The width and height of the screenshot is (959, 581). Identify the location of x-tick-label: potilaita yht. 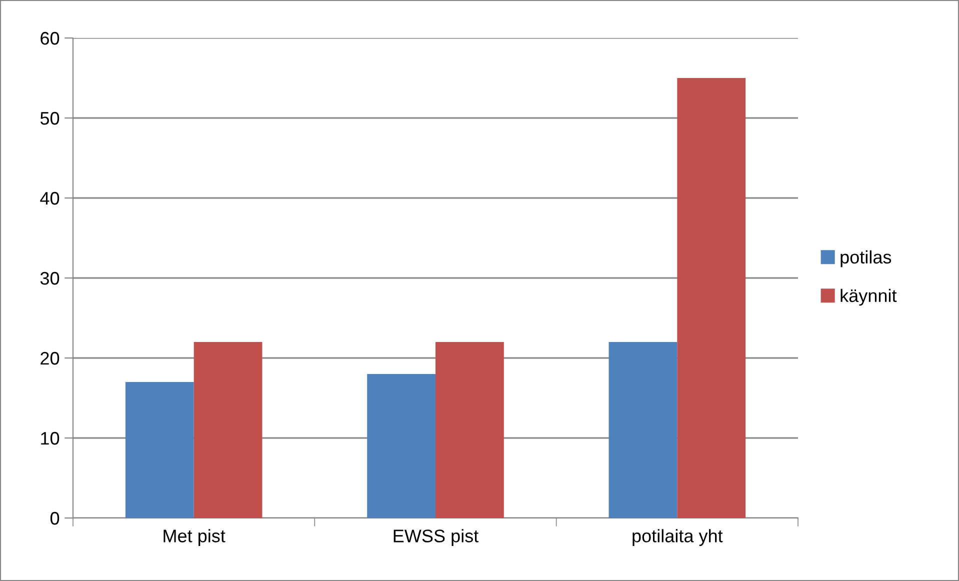
(677, 537).